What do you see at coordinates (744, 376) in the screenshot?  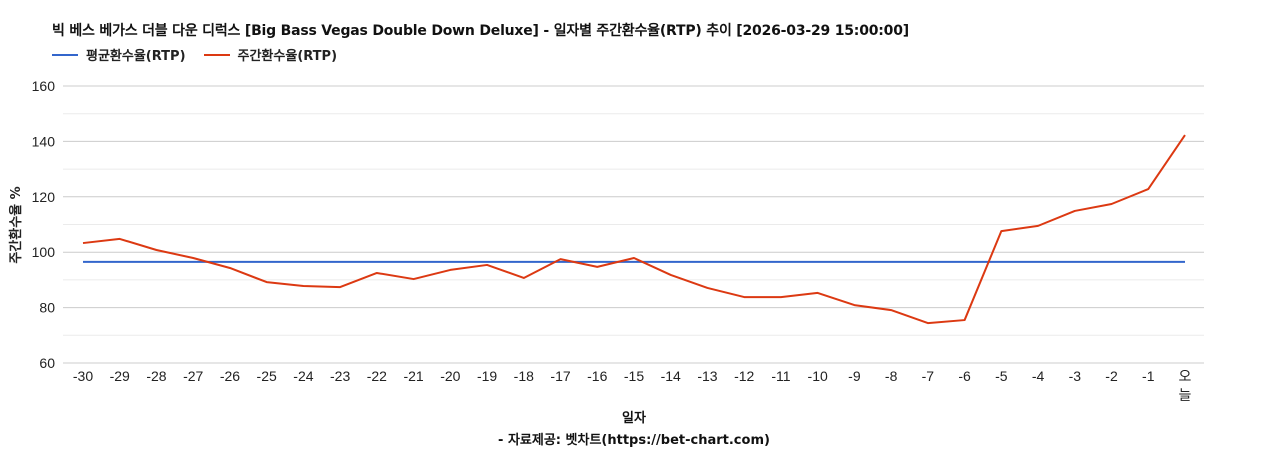 I see `x-tick-label: -12` at bounding box center [744, 376].